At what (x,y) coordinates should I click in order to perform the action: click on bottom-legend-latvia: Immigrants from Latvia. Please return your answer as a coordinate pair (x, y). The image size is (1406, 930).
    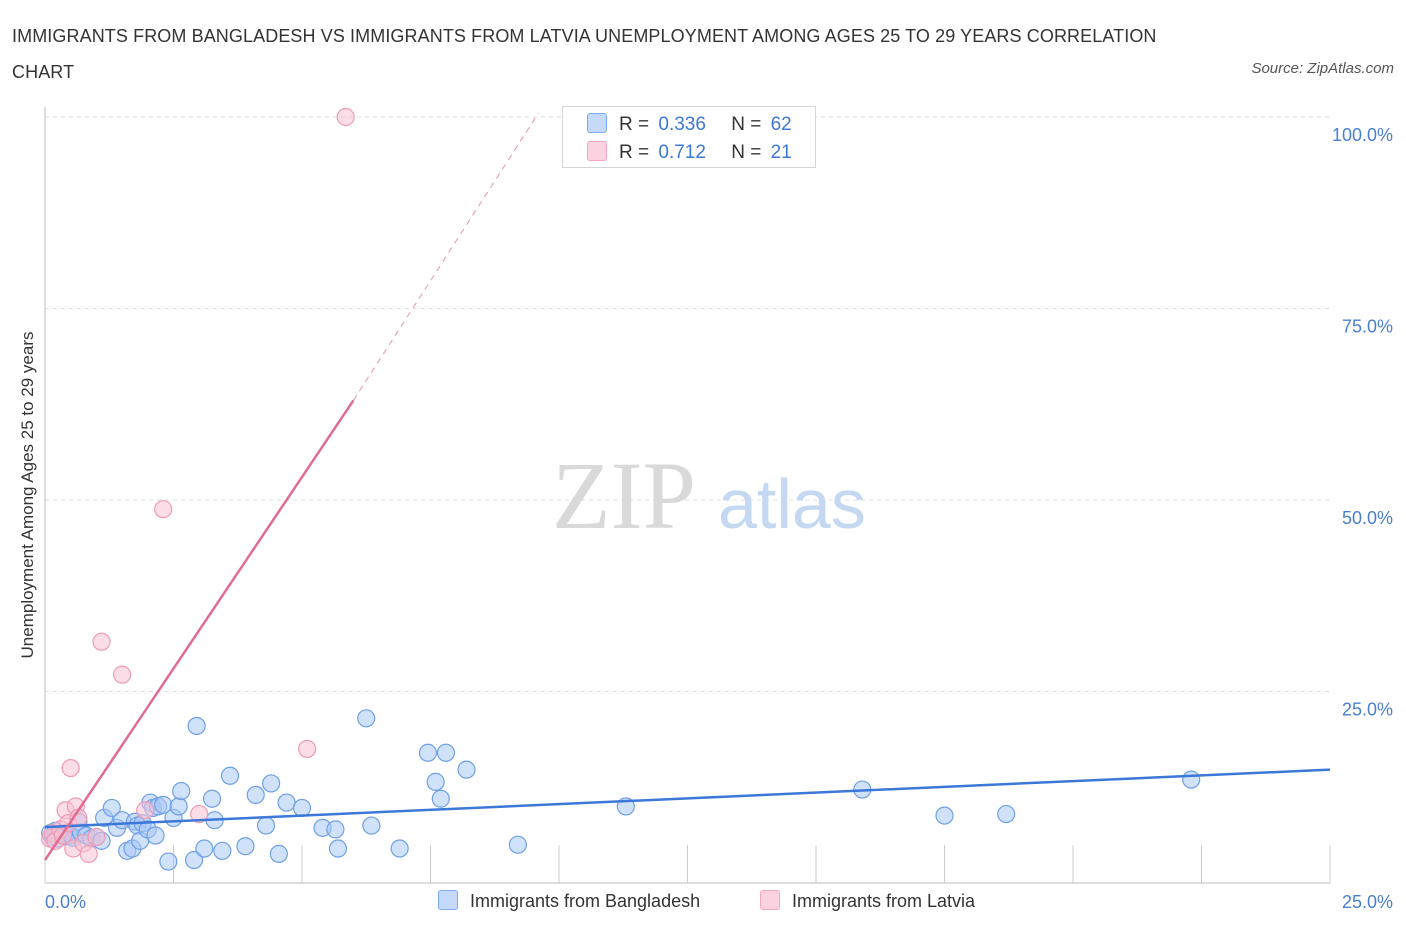
    Looking at the image, I should click on (867, 901).